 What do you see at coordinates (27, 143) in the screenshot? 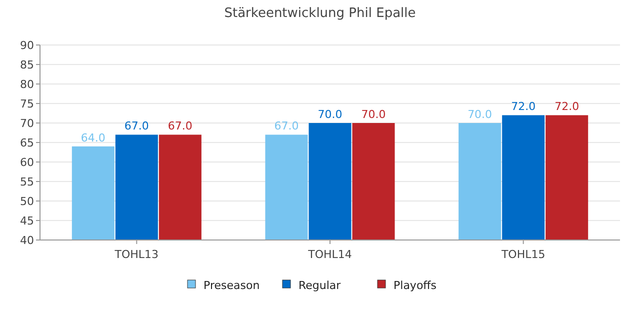
I see `y-tick-label: 65` at bounding box center [27, 143].